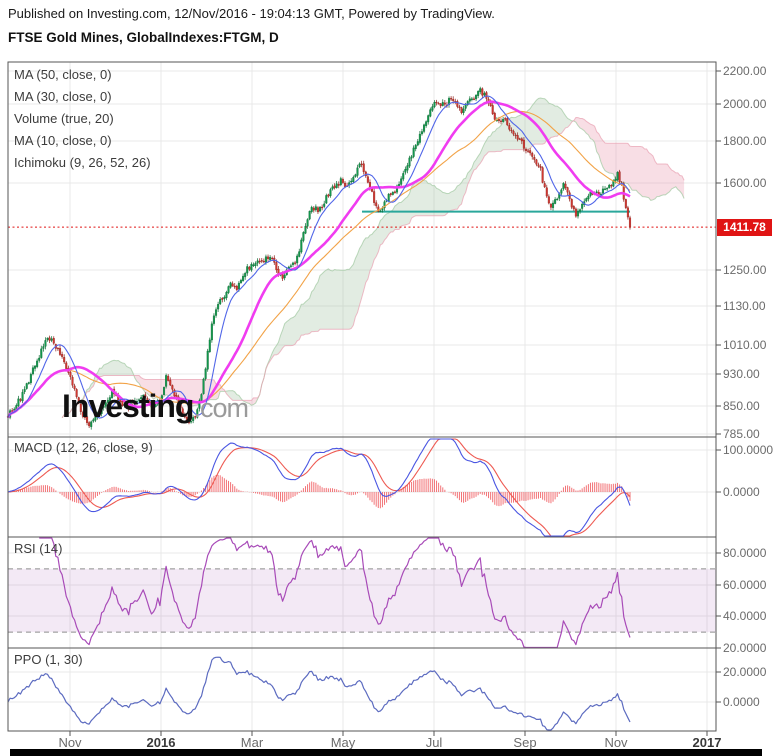  I want to click on rsi-y-tick: 60.0000, so click(745, 584).